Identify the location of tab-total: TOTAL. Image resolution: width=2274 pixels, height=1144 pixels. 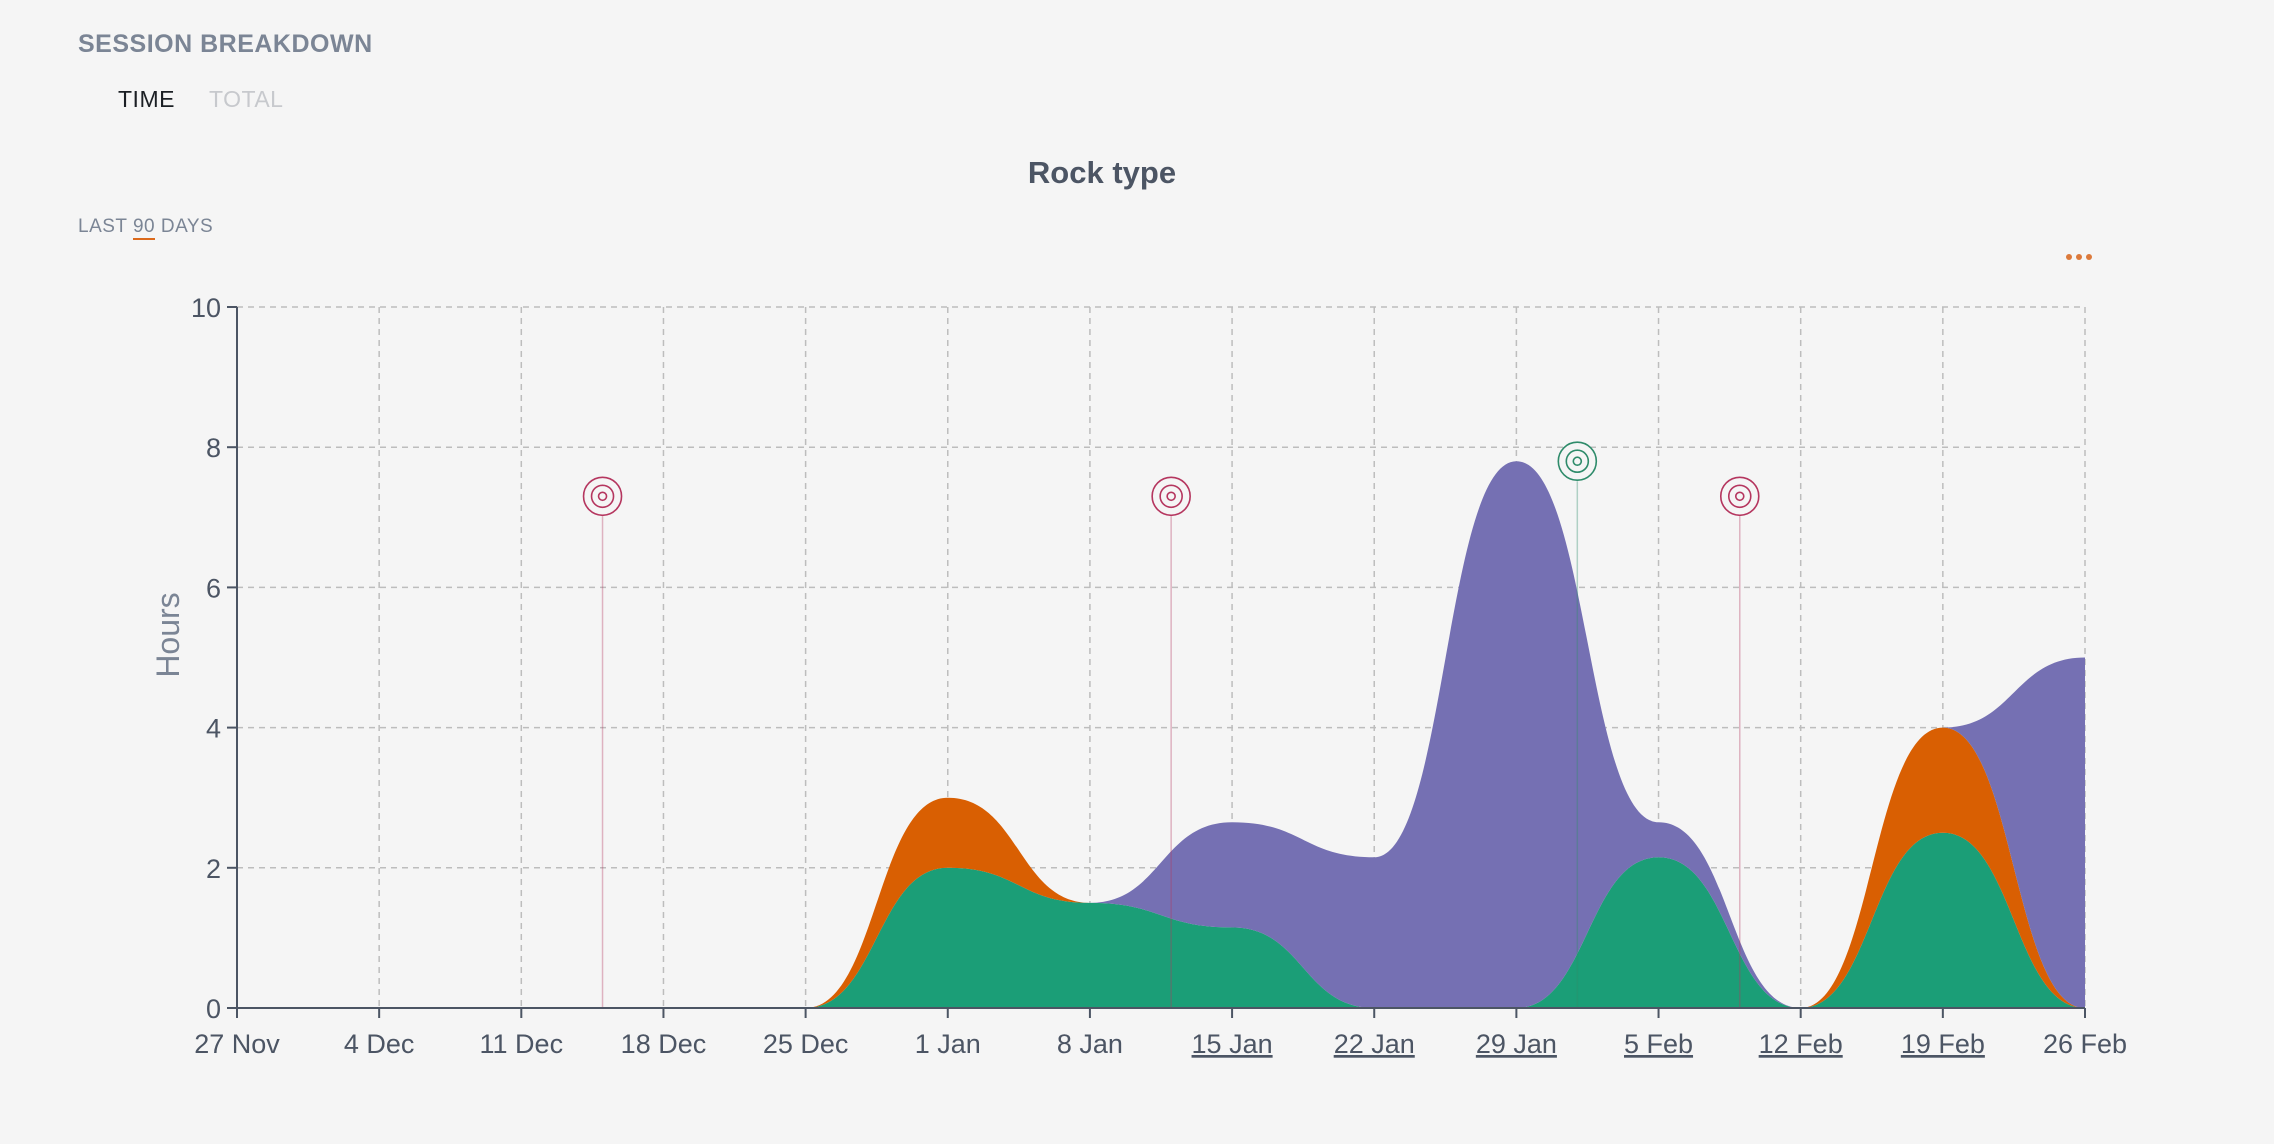
(246, 99).